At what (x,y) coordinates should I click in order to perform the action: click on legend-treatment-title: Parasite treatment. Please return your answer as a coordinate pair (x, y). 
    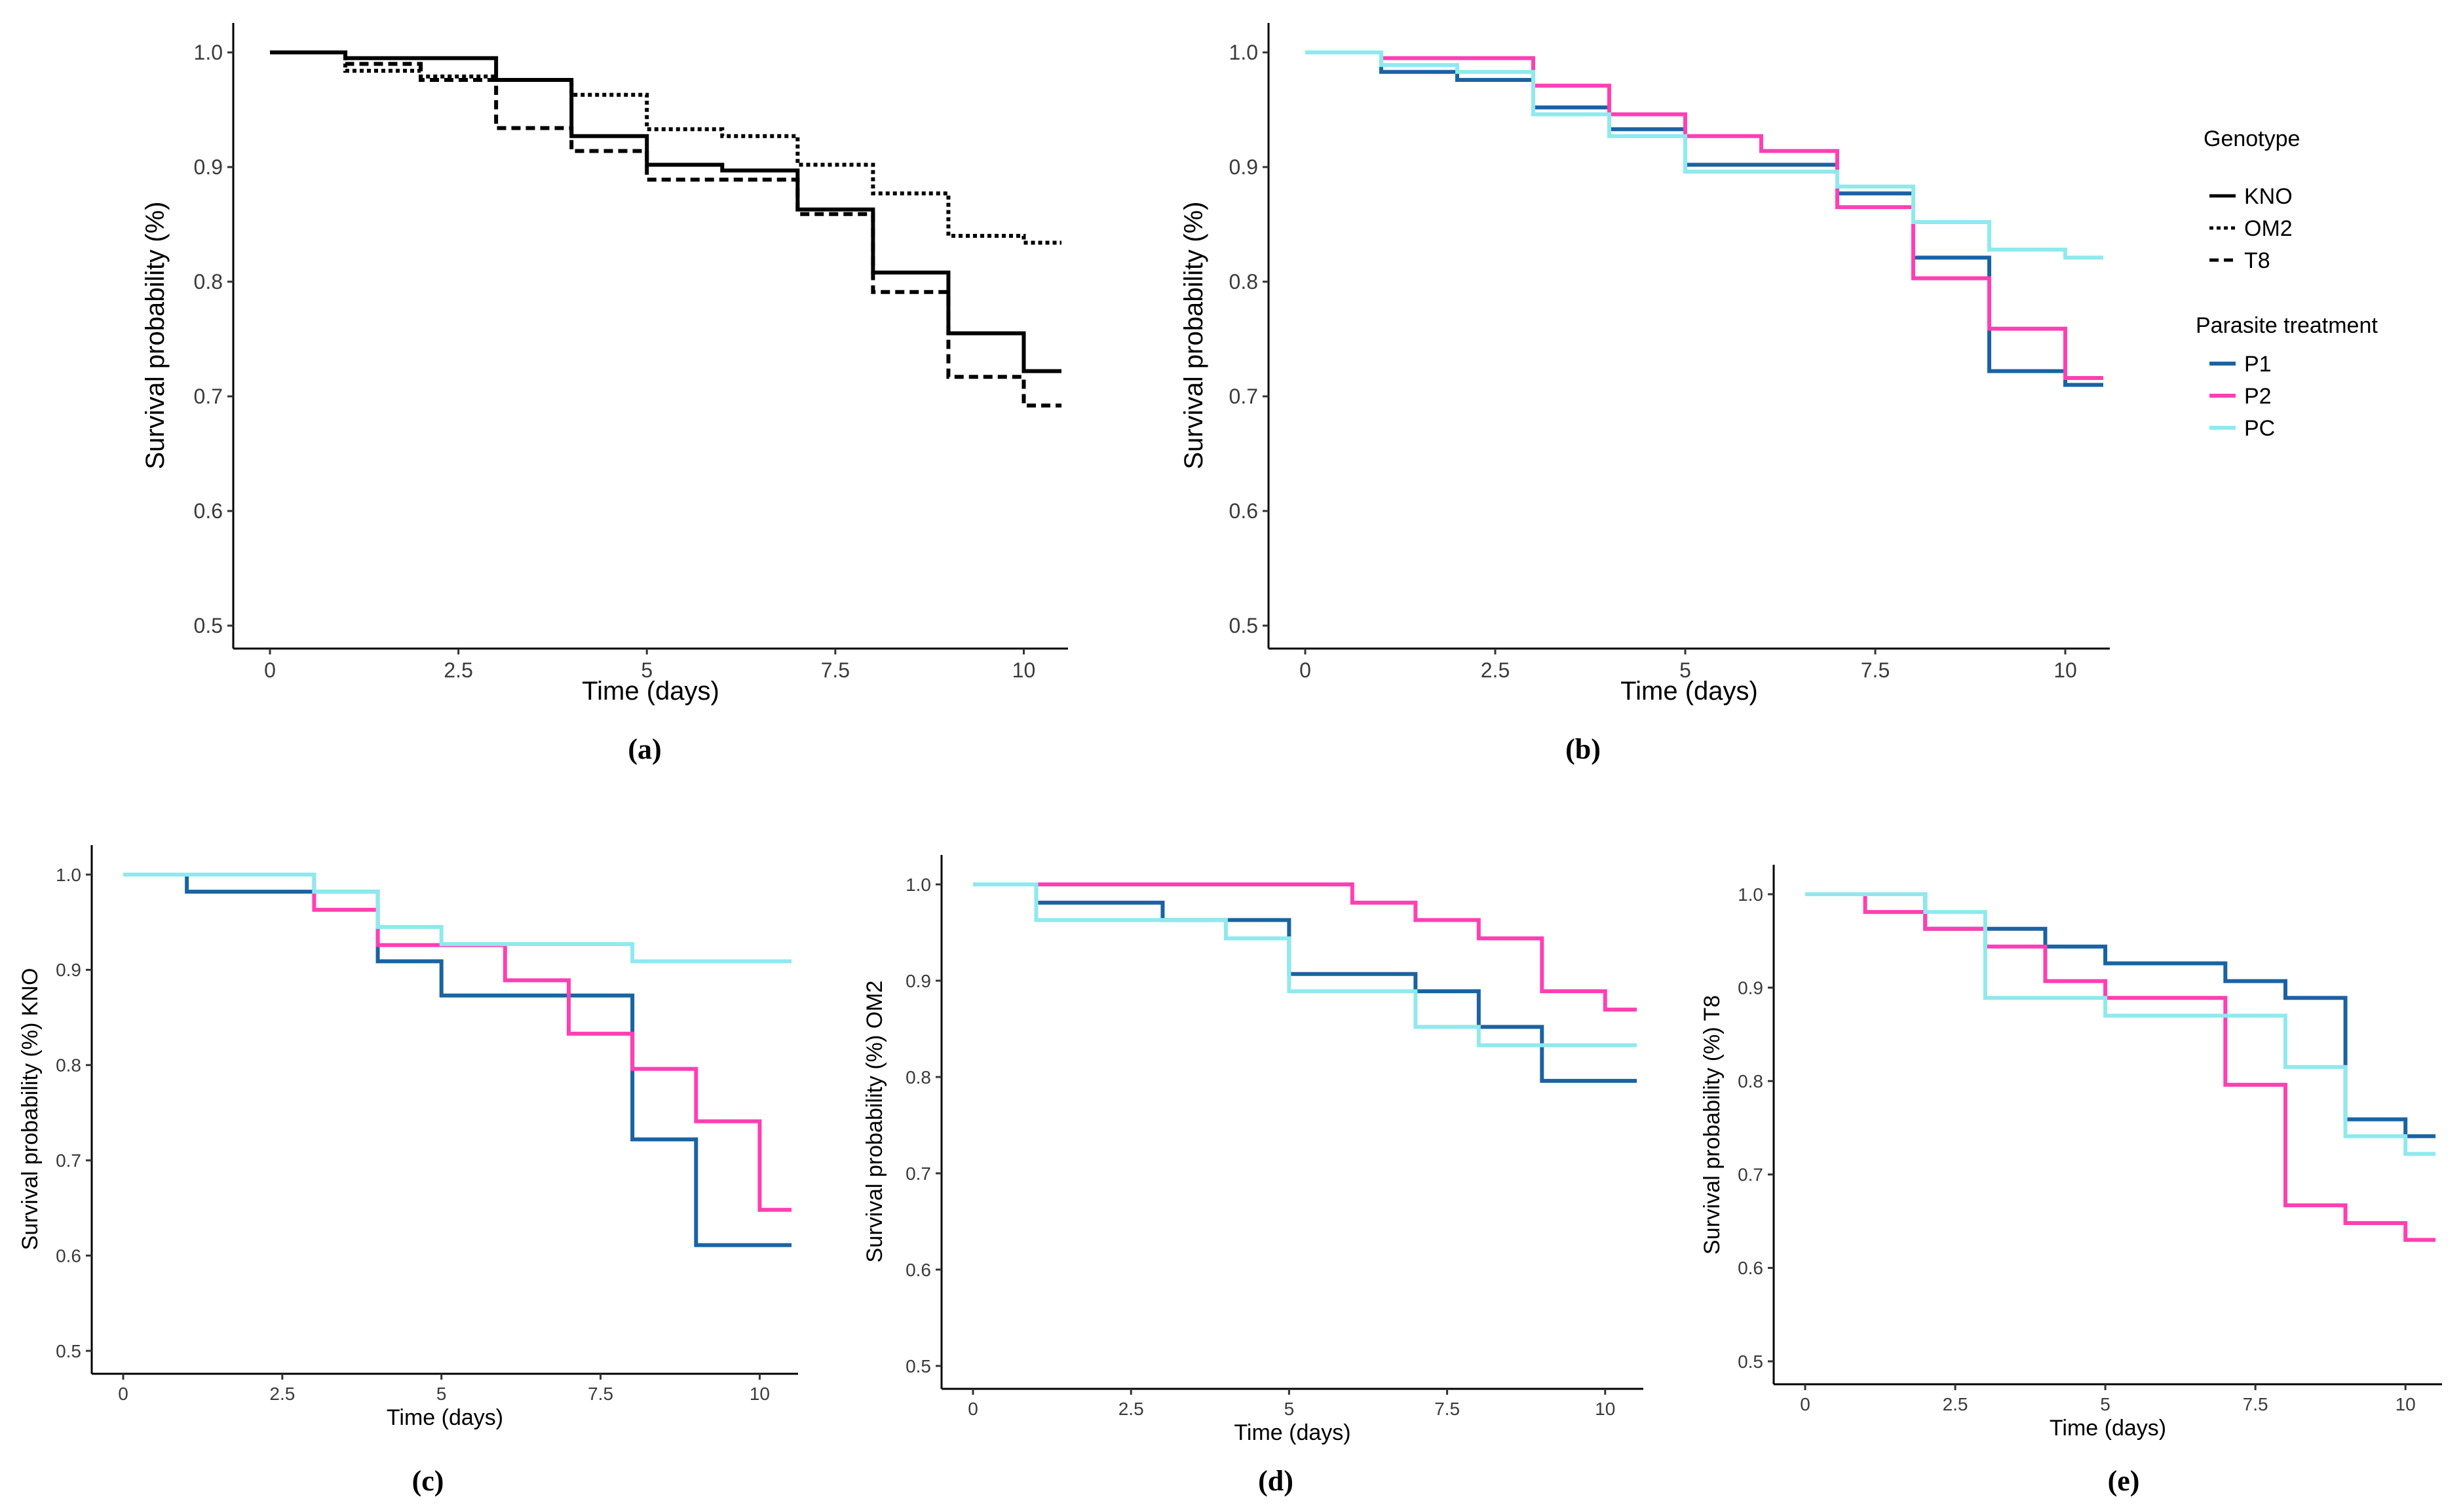
    Looking at the image, I should click on (2287, 326).